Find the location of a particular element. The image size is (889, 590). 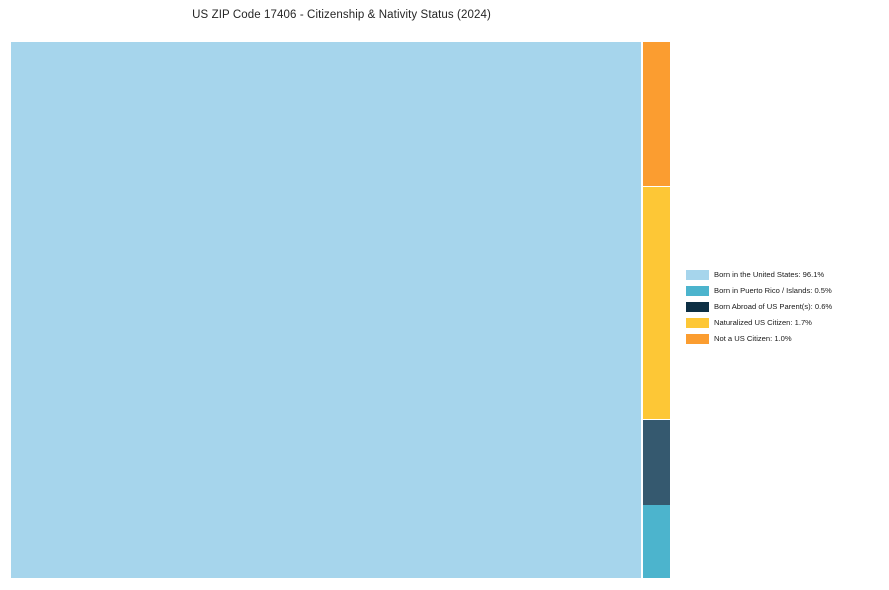

legend-item-2: Born Abroad of US Parent(s): 0.6% is located at coordinates (783, 307).